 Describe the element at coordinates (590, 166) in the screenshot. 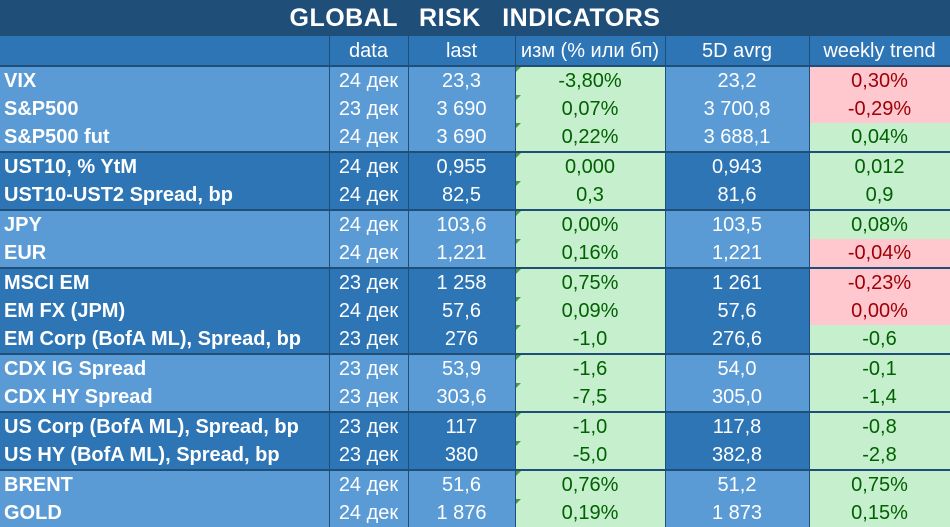

I see `change-cell: 0,000` at that location.